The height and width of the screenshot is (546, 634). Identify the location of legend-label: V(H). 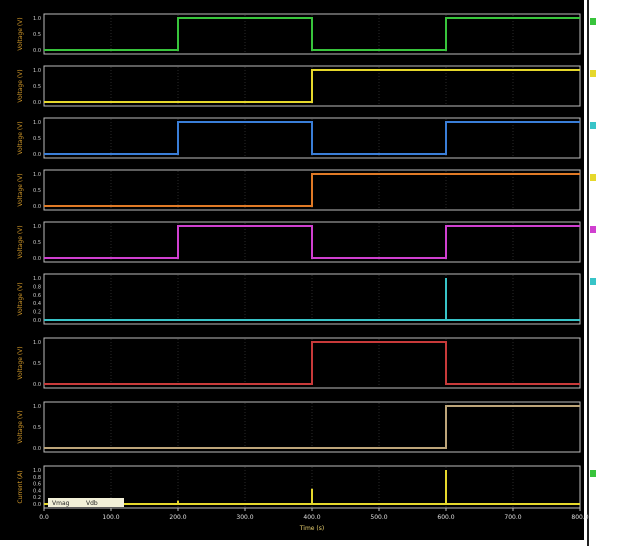
(605, 410).